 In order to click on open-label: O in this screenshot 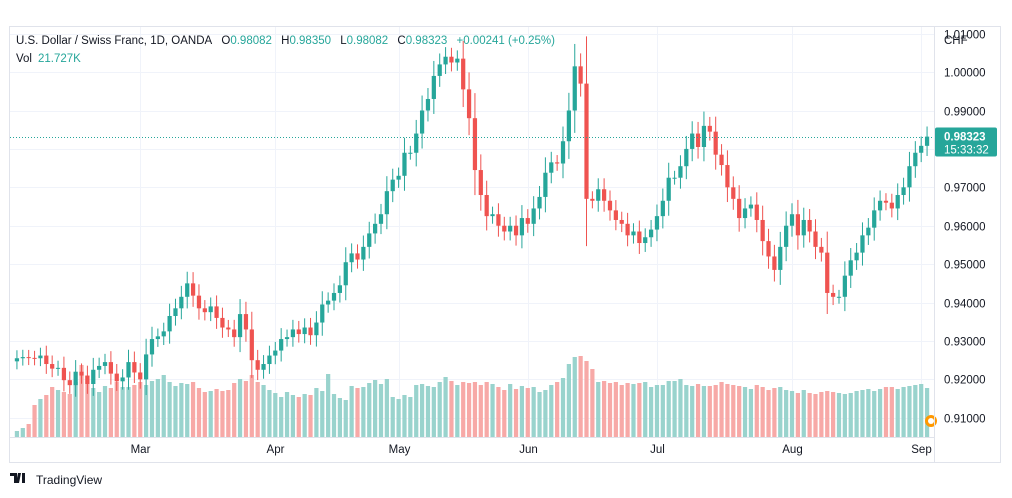, I will do `click(226, 41)`.